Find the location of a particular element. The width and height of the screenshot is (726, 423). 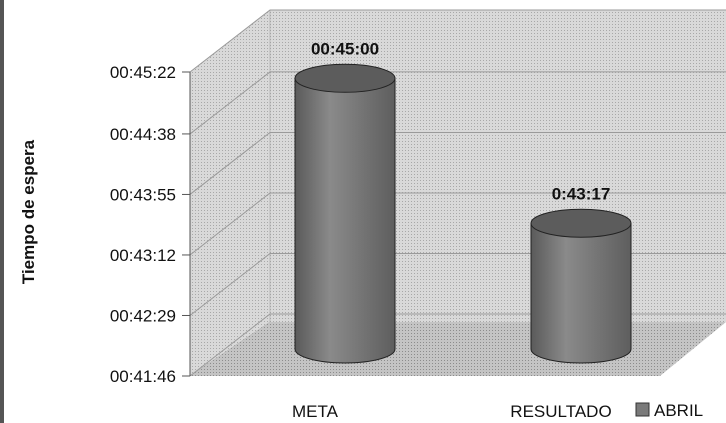

bar-resultado: 0:43:17 is located at coordinates (581, 274).